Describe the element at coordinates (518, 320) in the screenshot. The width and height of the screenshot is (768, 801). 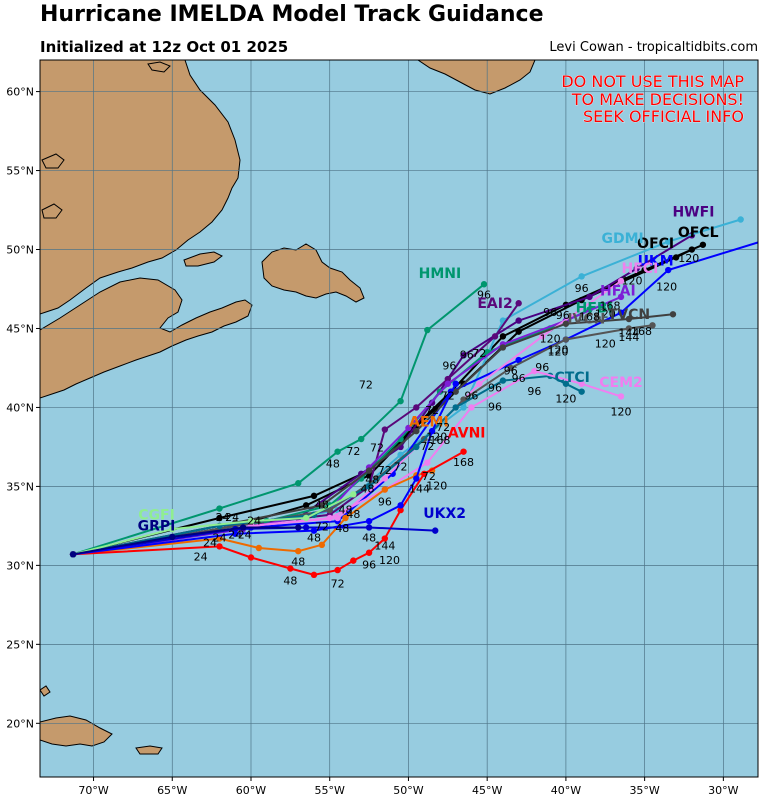
I see `track-point-hwfi` at that location.